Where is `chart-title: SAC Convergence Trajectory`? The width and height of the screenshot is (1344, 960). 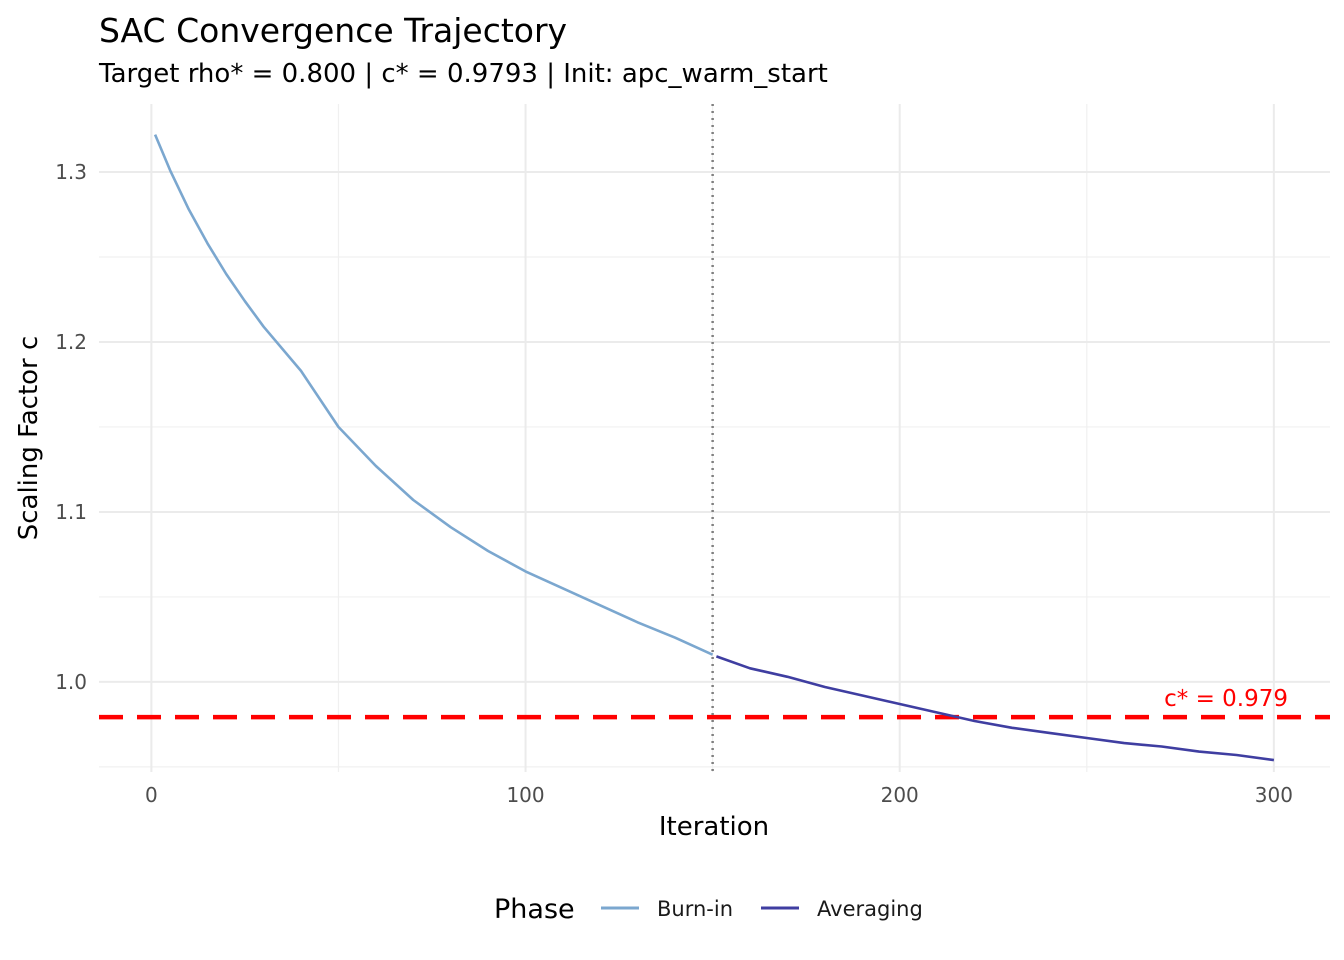
chart-title: SAC Convergence Trajectory is located at coordinates (333, 30).